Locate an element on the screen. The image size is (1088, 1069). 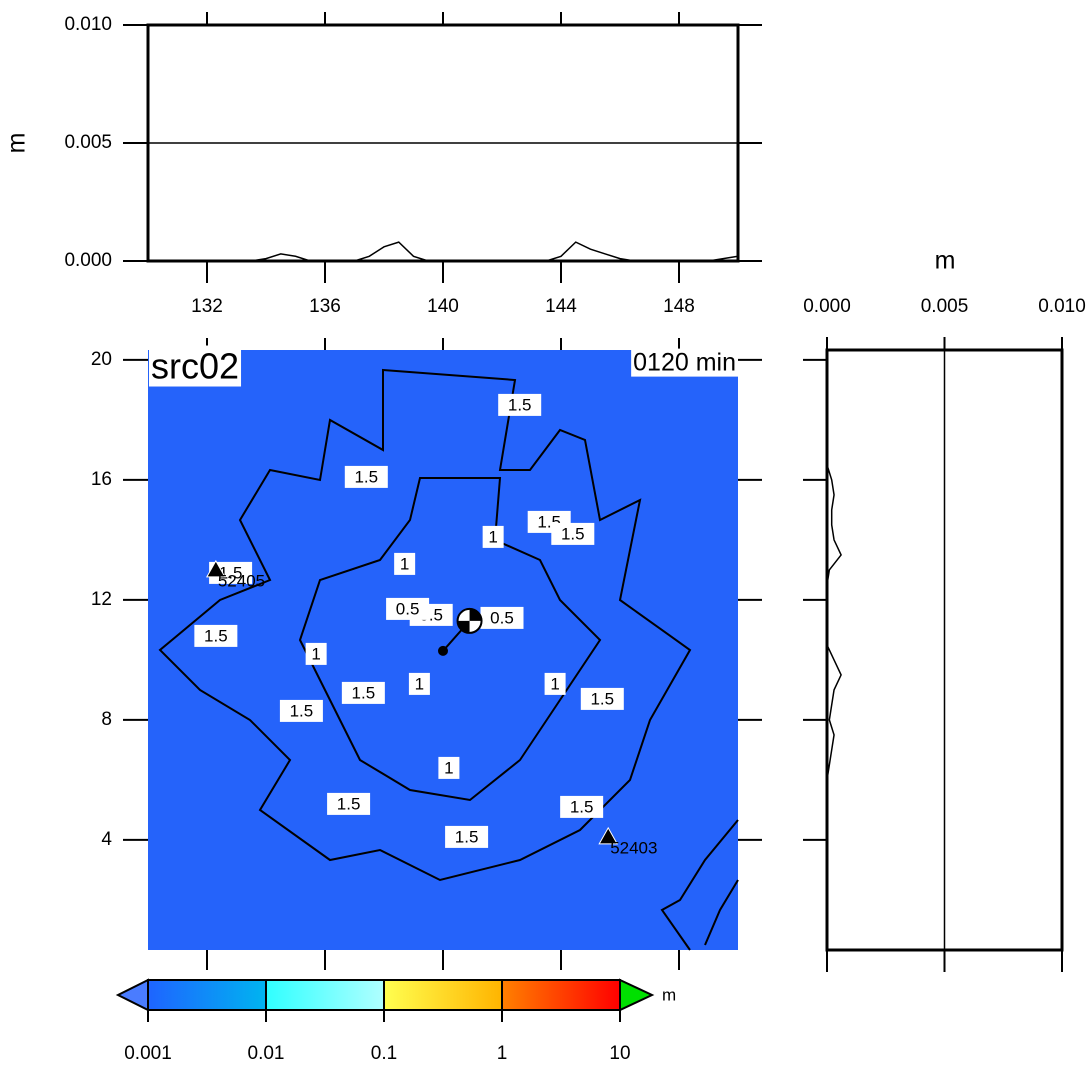
x-tick-label: 132 is located at coordinates (207, 306).